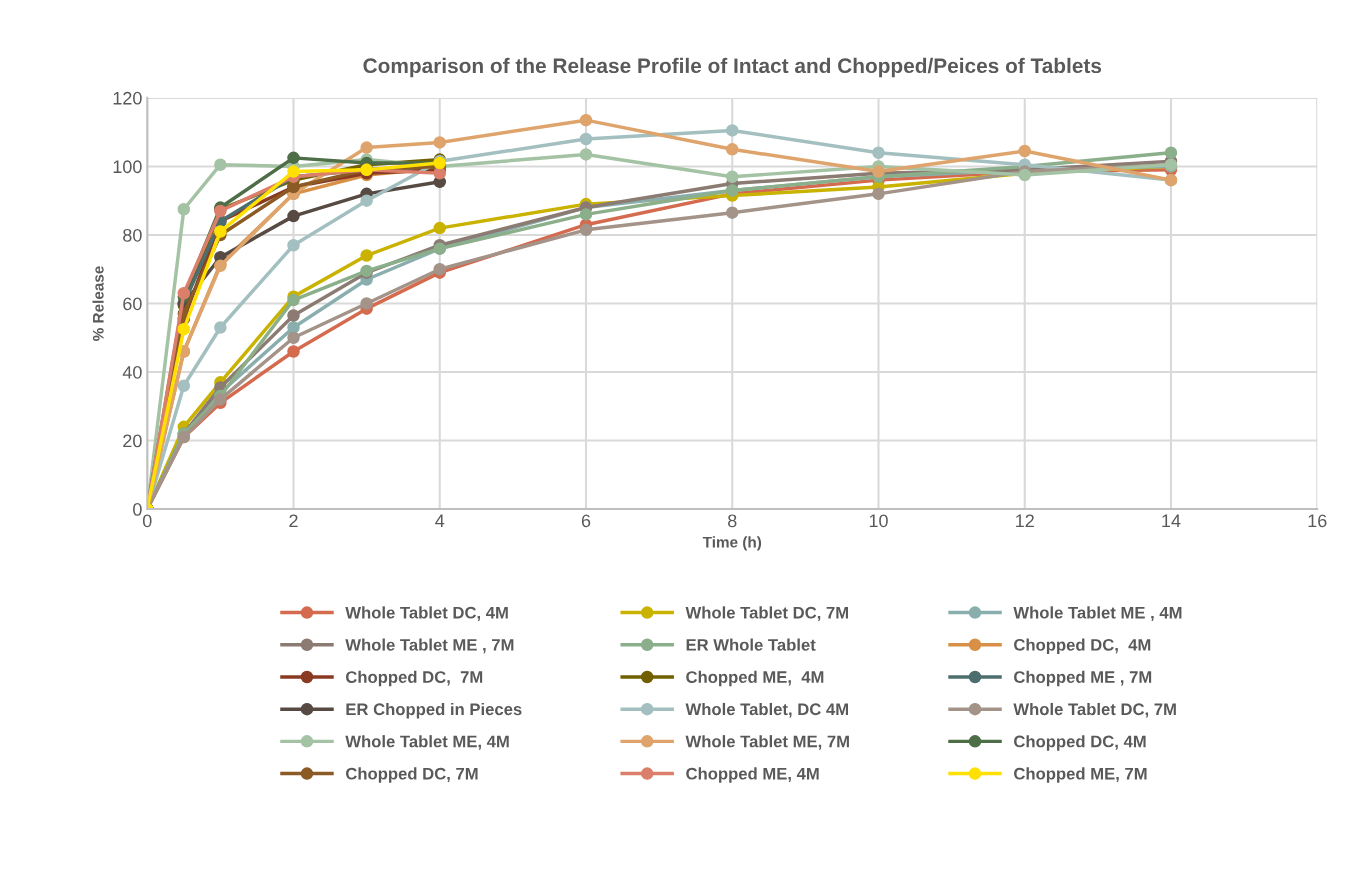 The image size is (1351, 890). I want to click on legend-label: Whole Tablet, DC 4M, so click(766, 710).